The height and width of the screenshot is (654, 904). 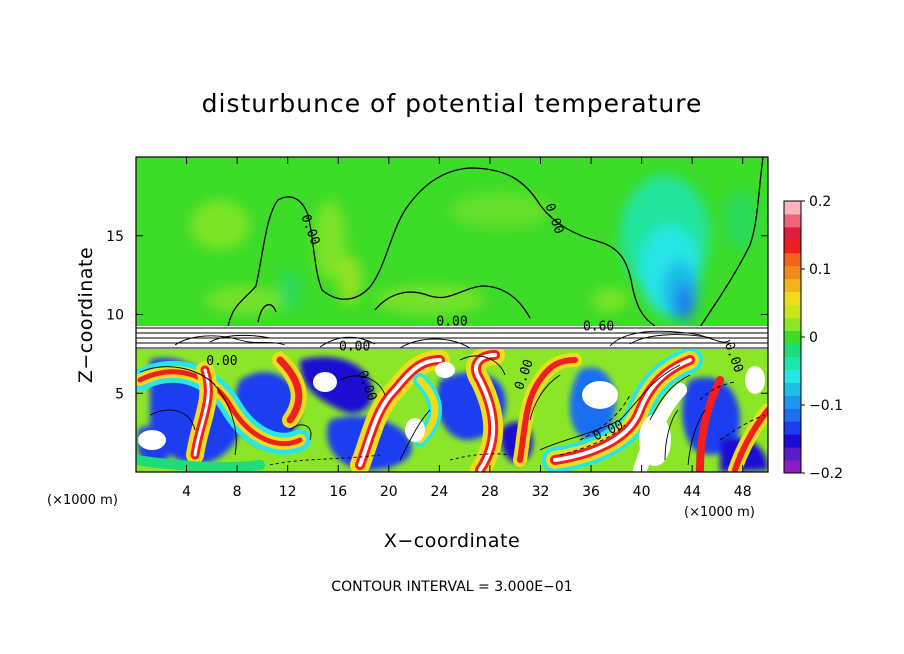 I want to click on chart-title: disturbunce of potential temperature, so click(x=452, y=103).